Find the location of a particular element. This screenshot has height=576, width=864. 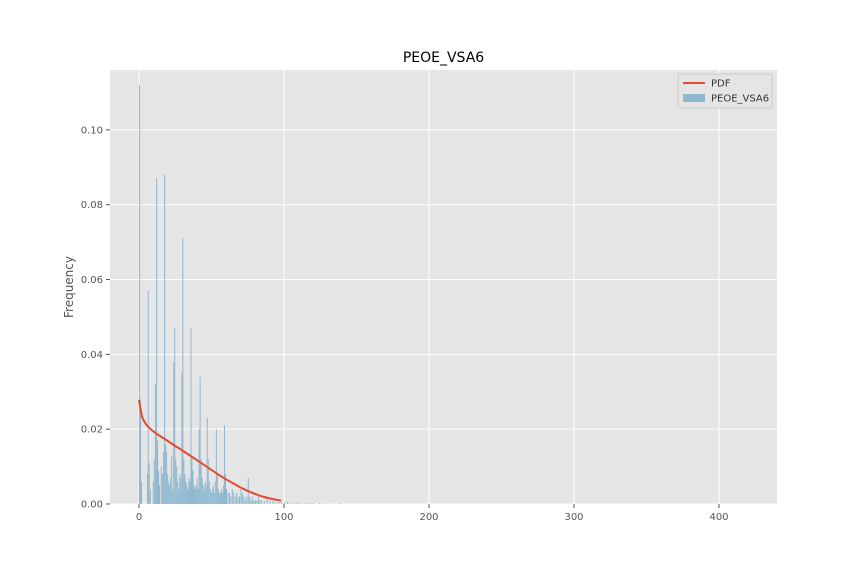

pdf-line is located at coordinates (210, 450).